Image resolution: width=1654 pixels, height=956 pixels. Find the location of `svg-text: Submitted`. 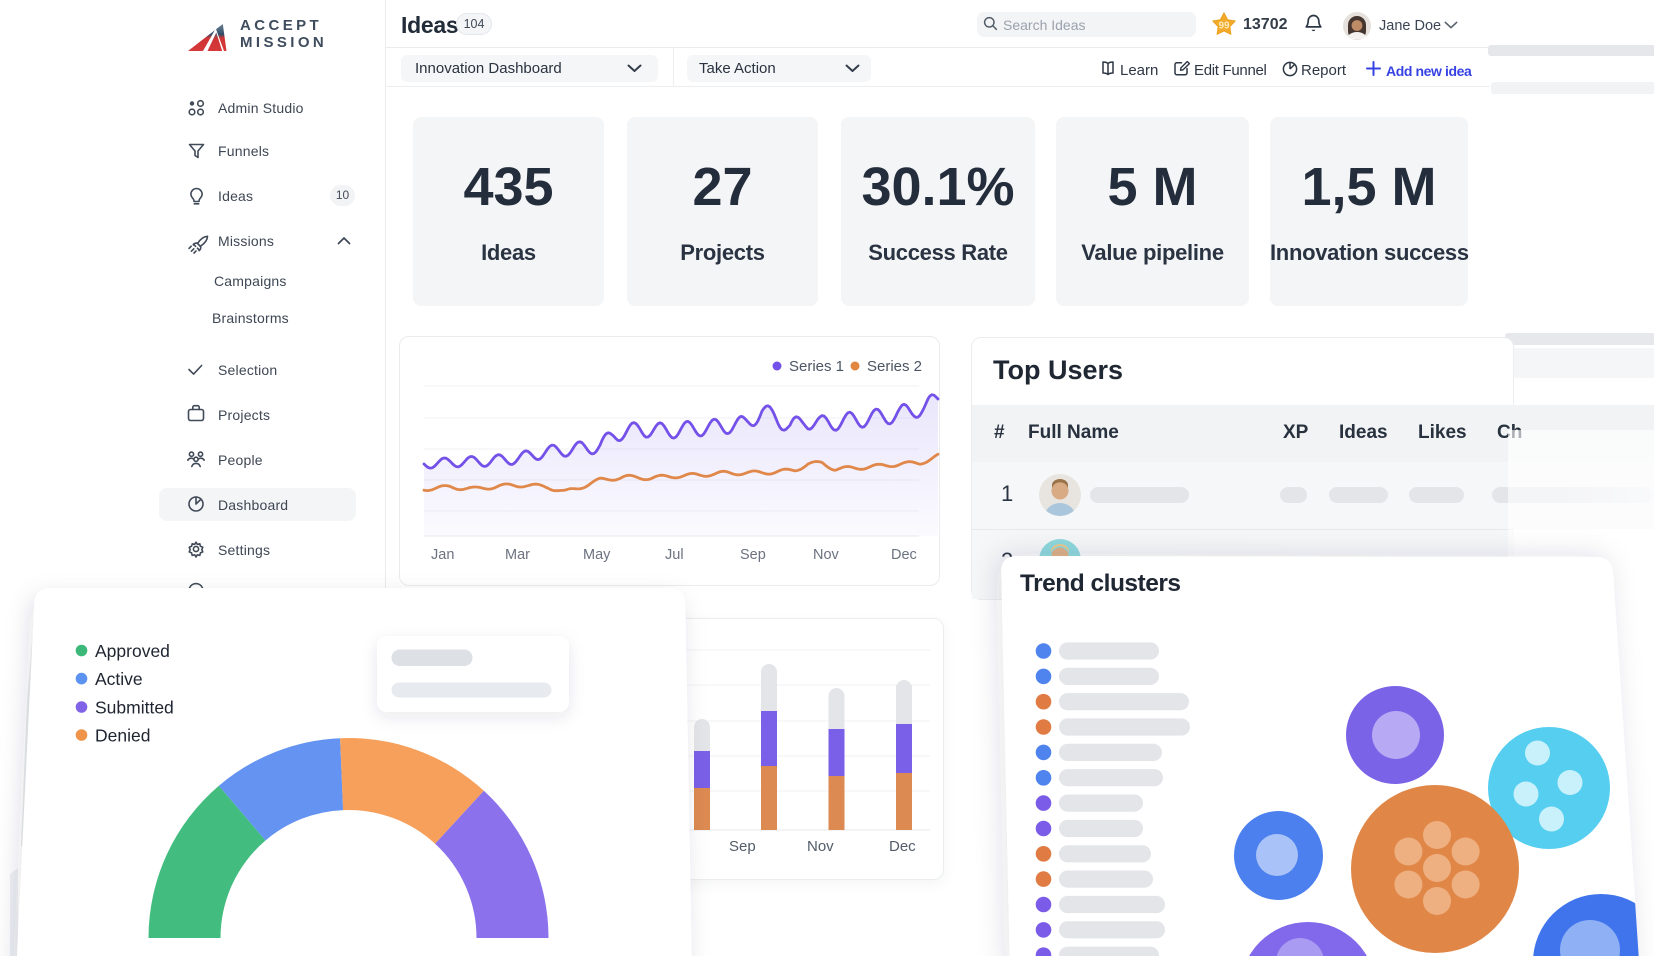

svg-text: Submitted is located at coordinates (134, 708).